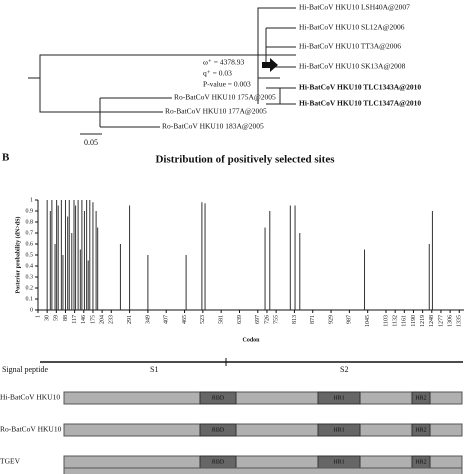 Image resolution: width=474 pixels, height=474 pixels. I want to click on x-tick-label: 639, so click(240, 319).